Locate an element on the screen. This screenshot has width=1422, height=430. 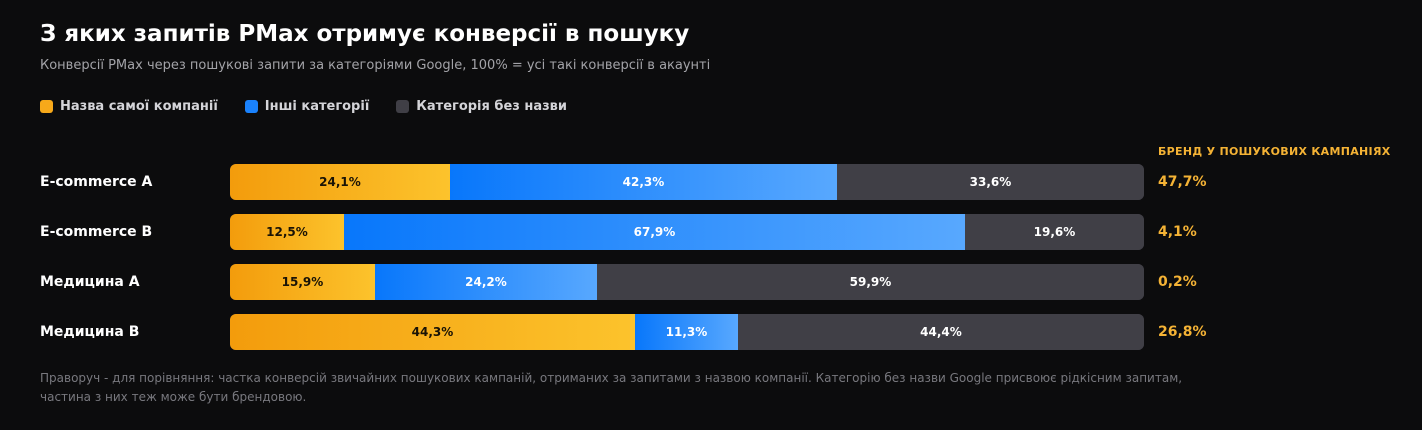
bar-segment-company: 24,1% is located at coordinates (340, 182).